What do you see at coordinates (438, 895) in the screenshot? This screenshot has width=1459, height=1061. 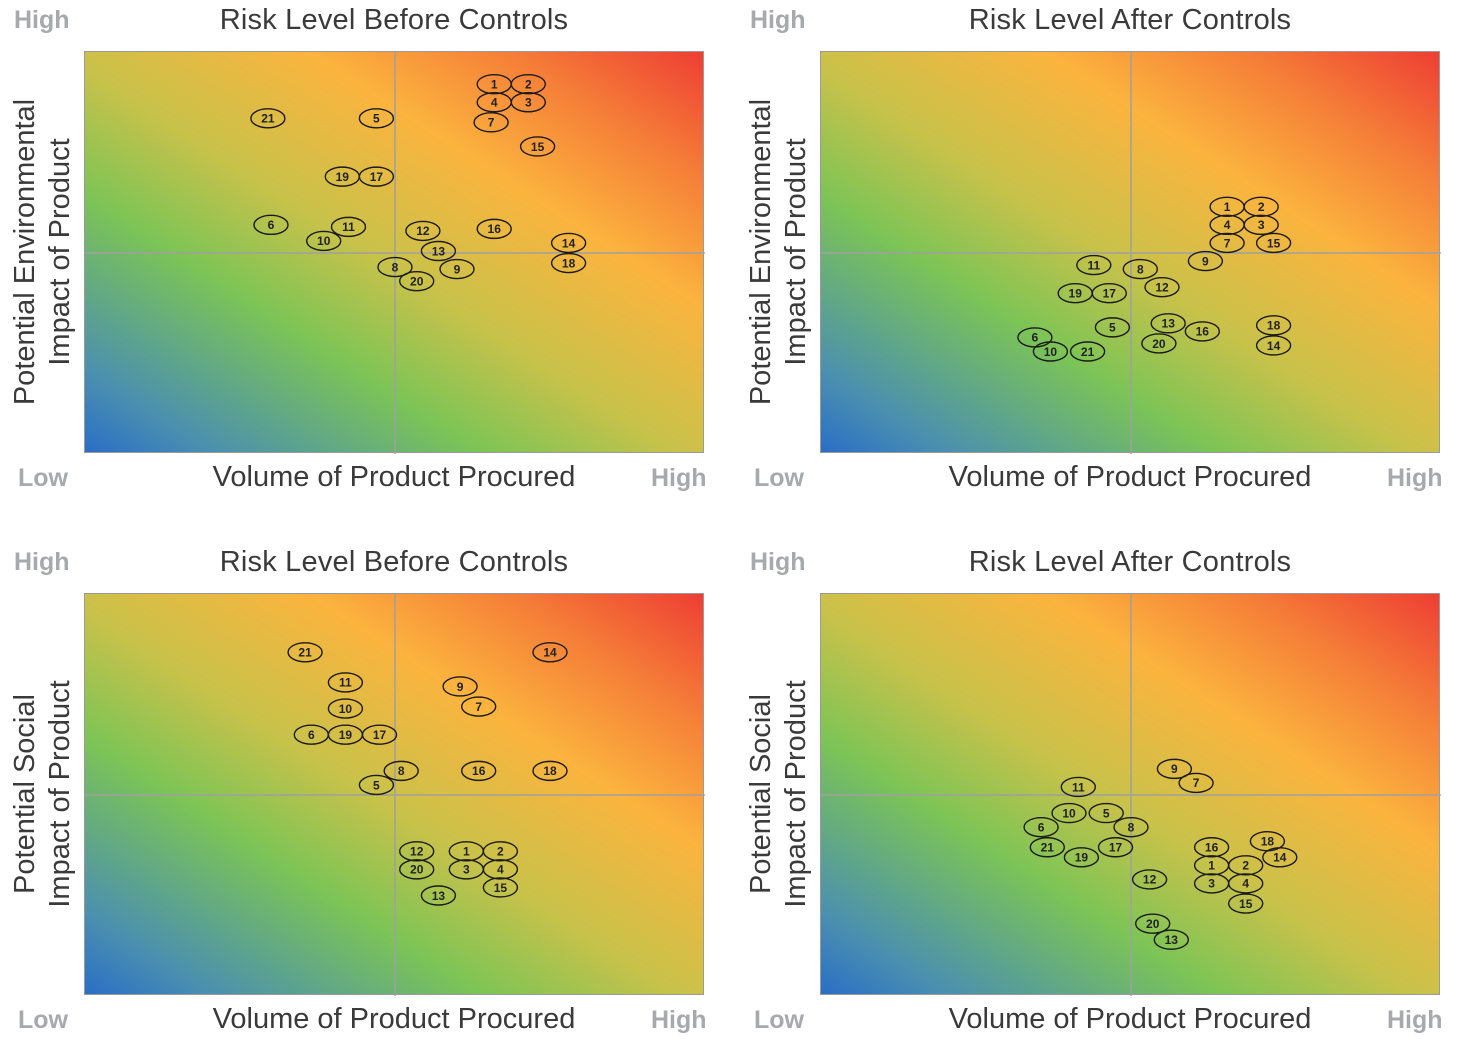 I see `data-point-13: 13` at bounding box center [438, 895].